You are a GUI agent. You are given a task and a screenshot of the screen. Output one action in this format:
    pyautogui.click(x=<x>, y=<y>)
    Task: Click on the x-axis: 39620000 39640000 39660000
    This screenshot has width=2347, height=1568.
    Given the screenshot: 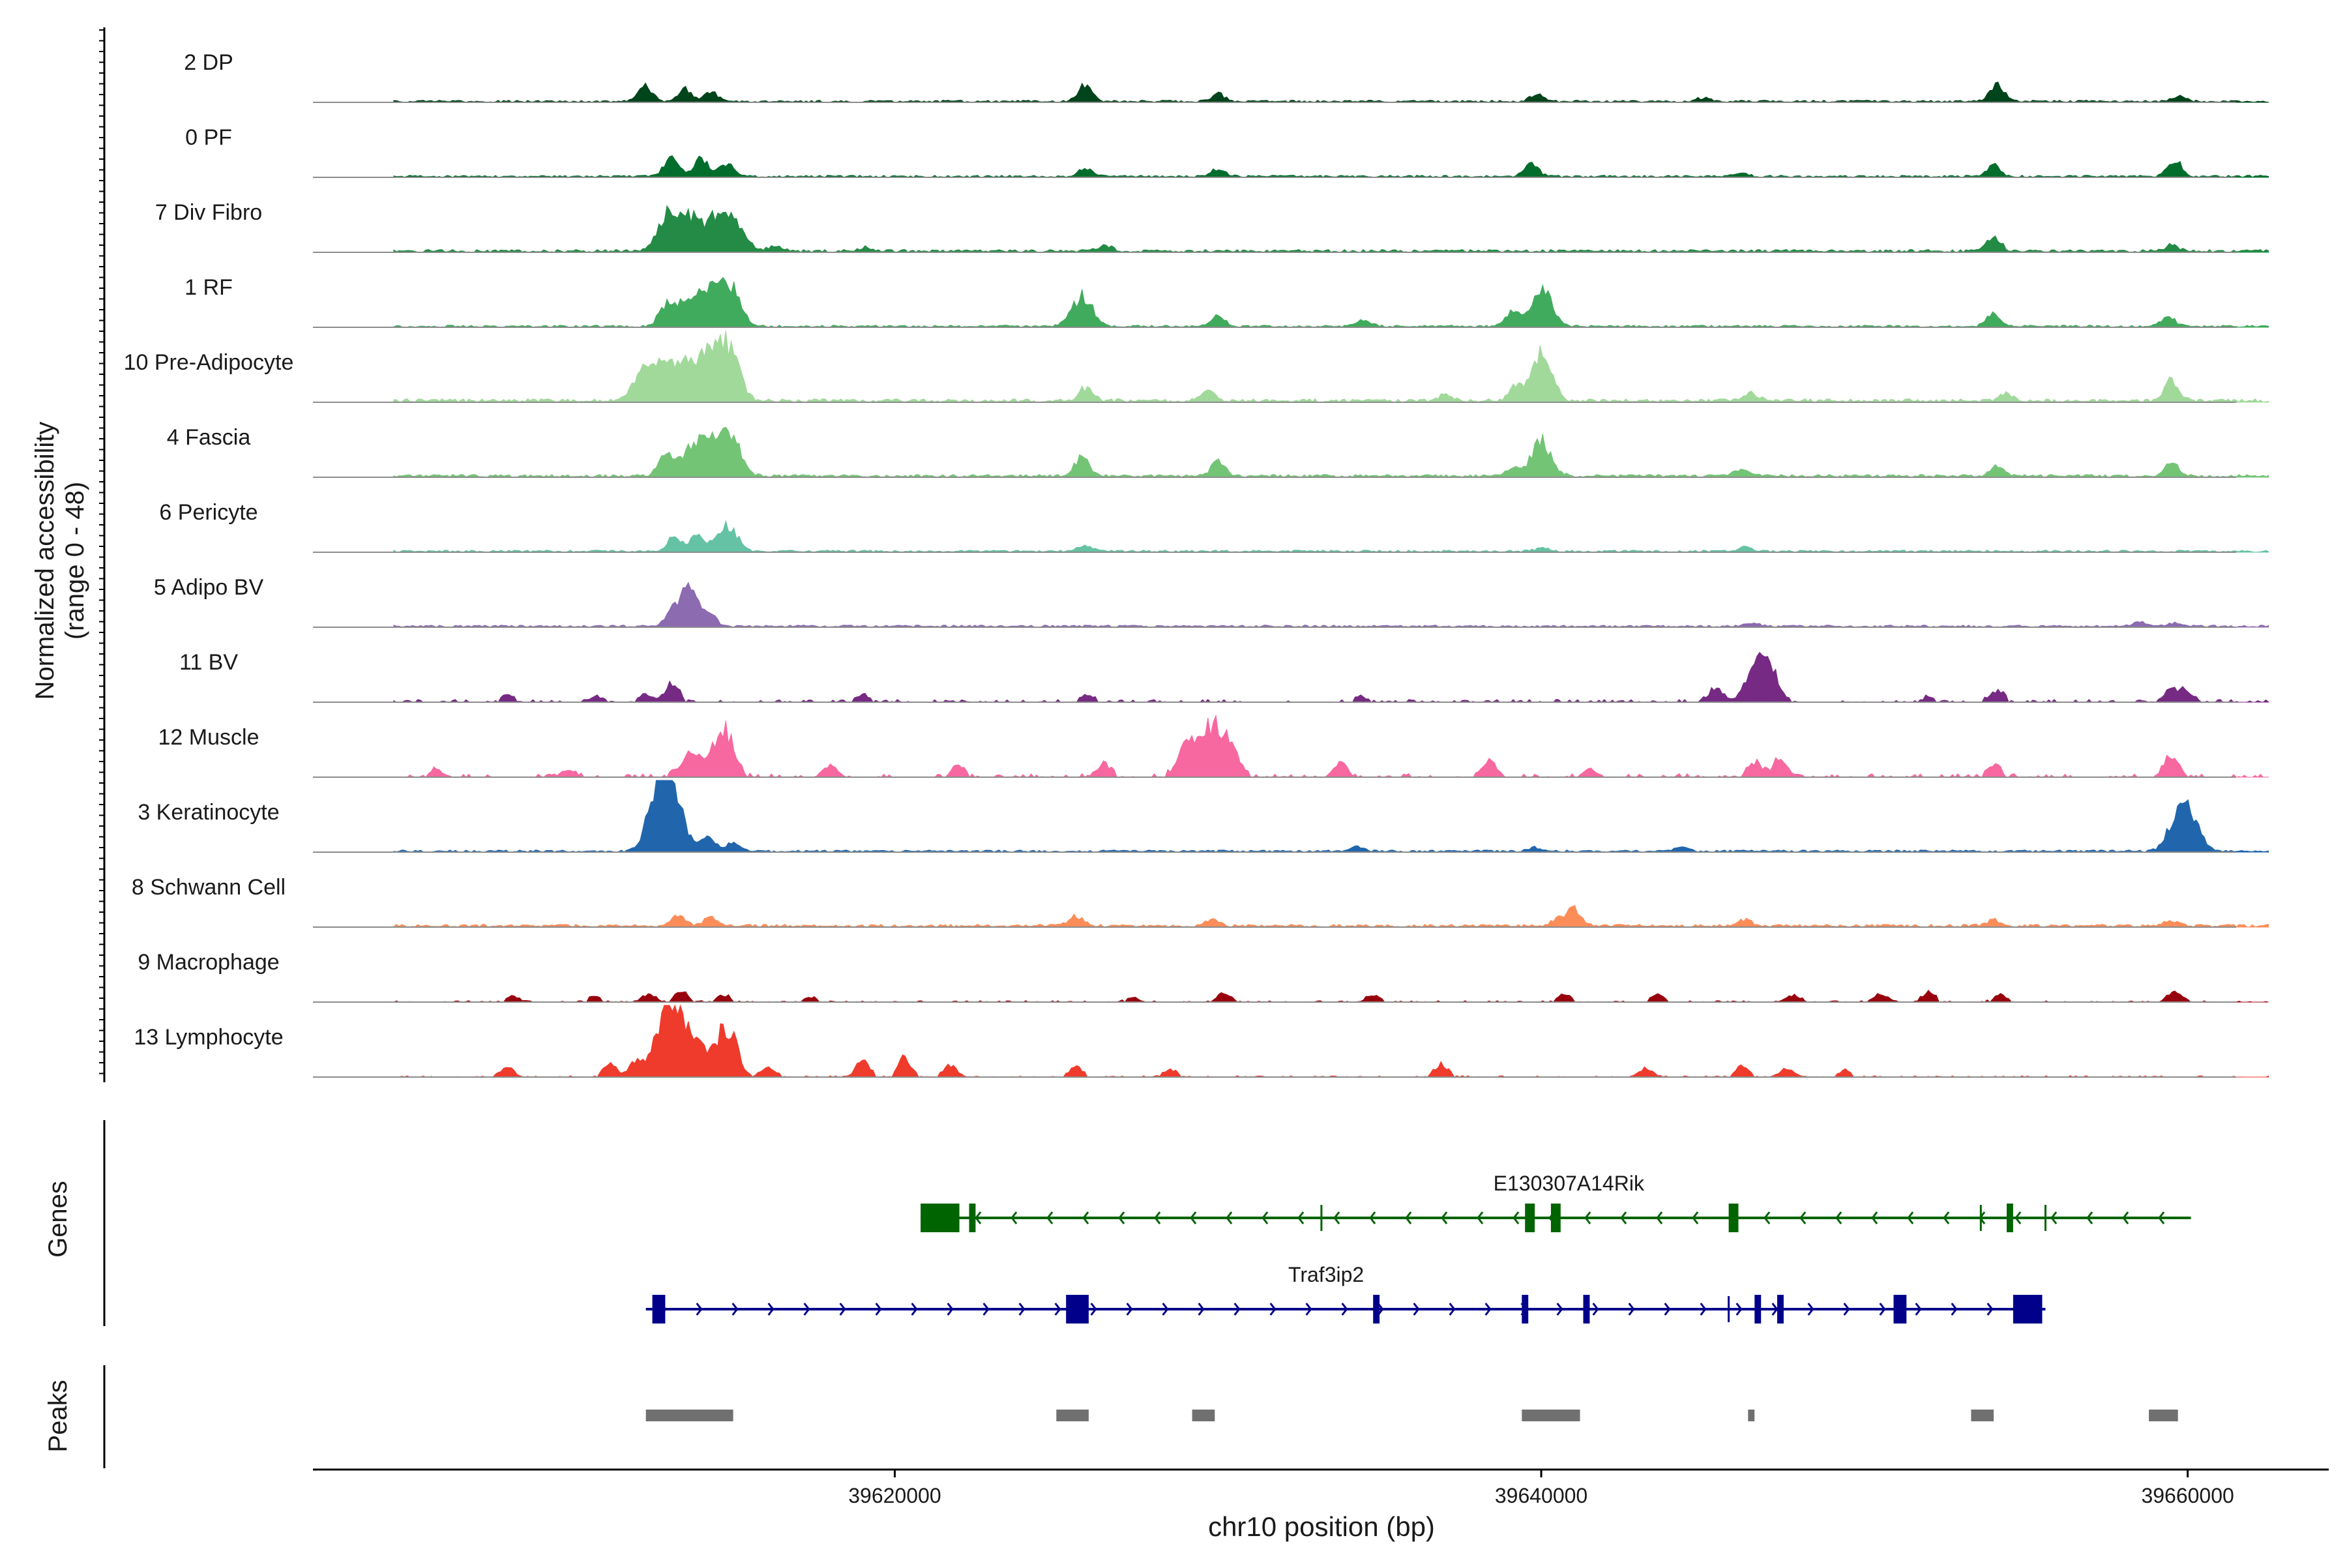 What is the action you would take?
    pyautogui.click(x=1321, y=1488)
    